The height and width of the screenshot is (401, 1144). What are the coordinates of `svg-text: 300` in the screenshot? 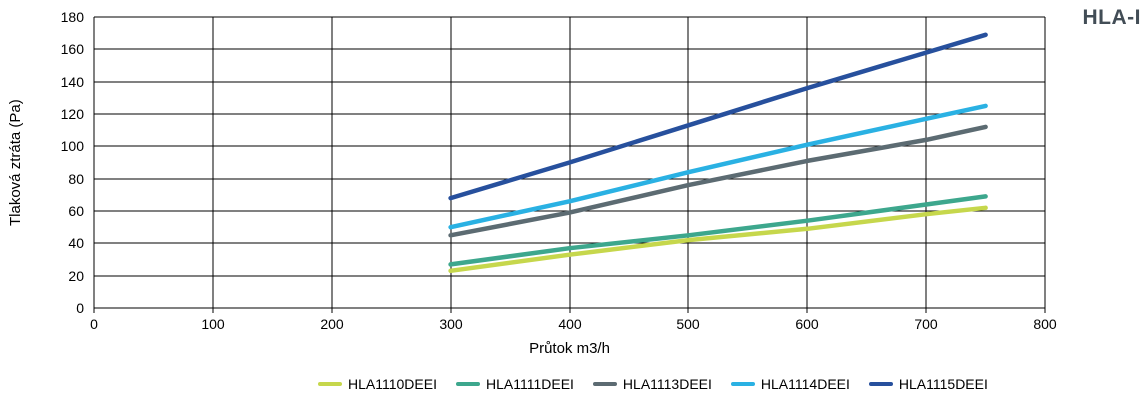 It's located at (451, 324).